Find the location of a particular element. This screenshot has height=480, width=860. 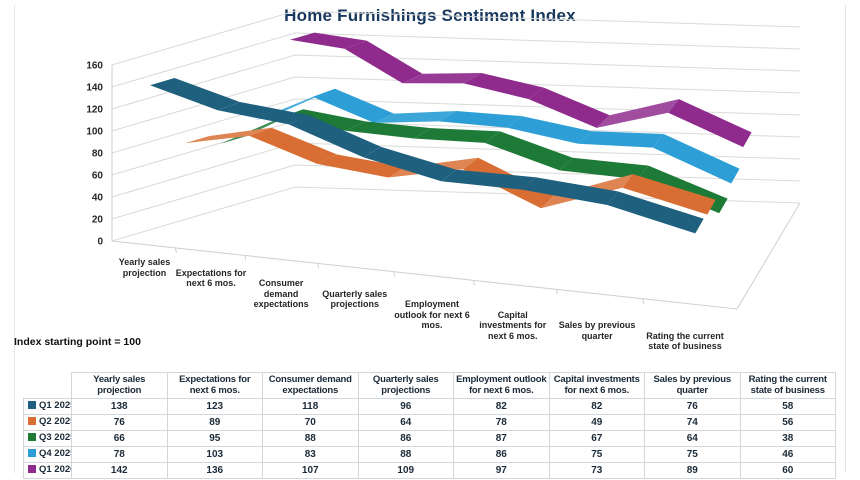

category-axis-label: Expectations for next 6 mos. is located at coordinates (211, 278).